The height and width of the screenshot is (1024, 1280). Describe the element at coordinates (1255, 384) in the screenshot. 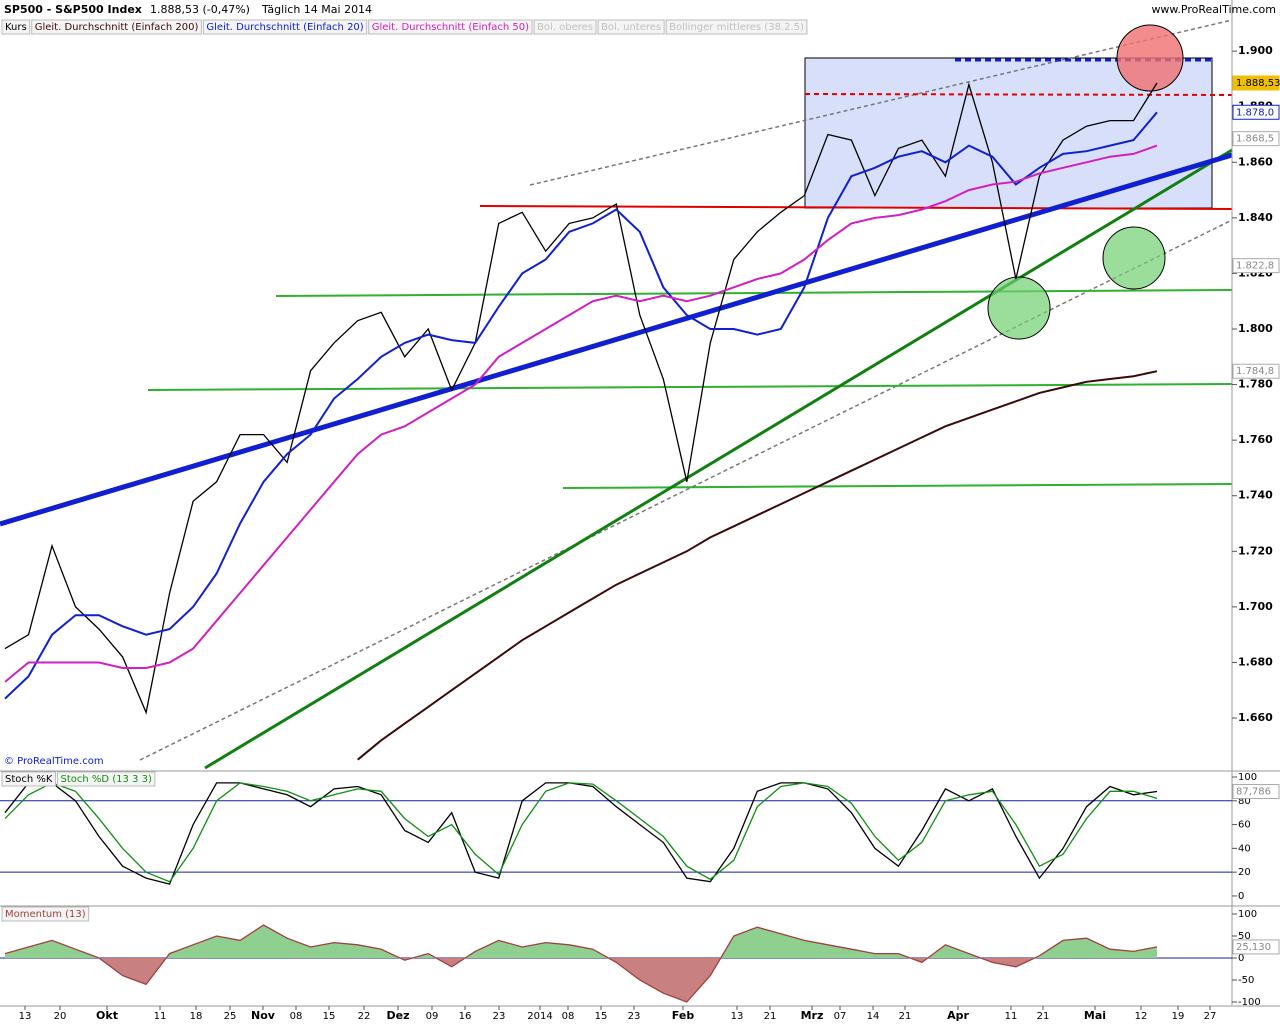

I see `y-tick-label: 1.780` at that location.